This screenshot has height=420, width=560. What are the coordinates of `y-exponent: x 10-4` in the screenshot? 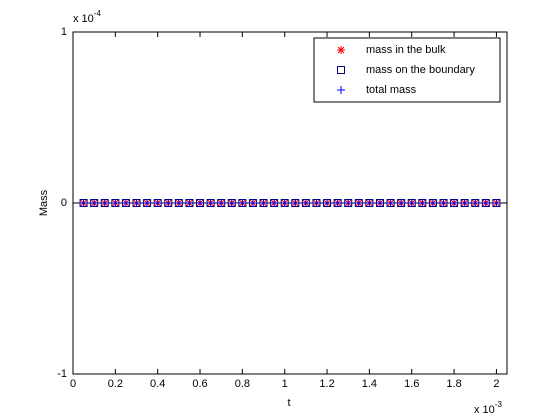 It's located at (87, 17).